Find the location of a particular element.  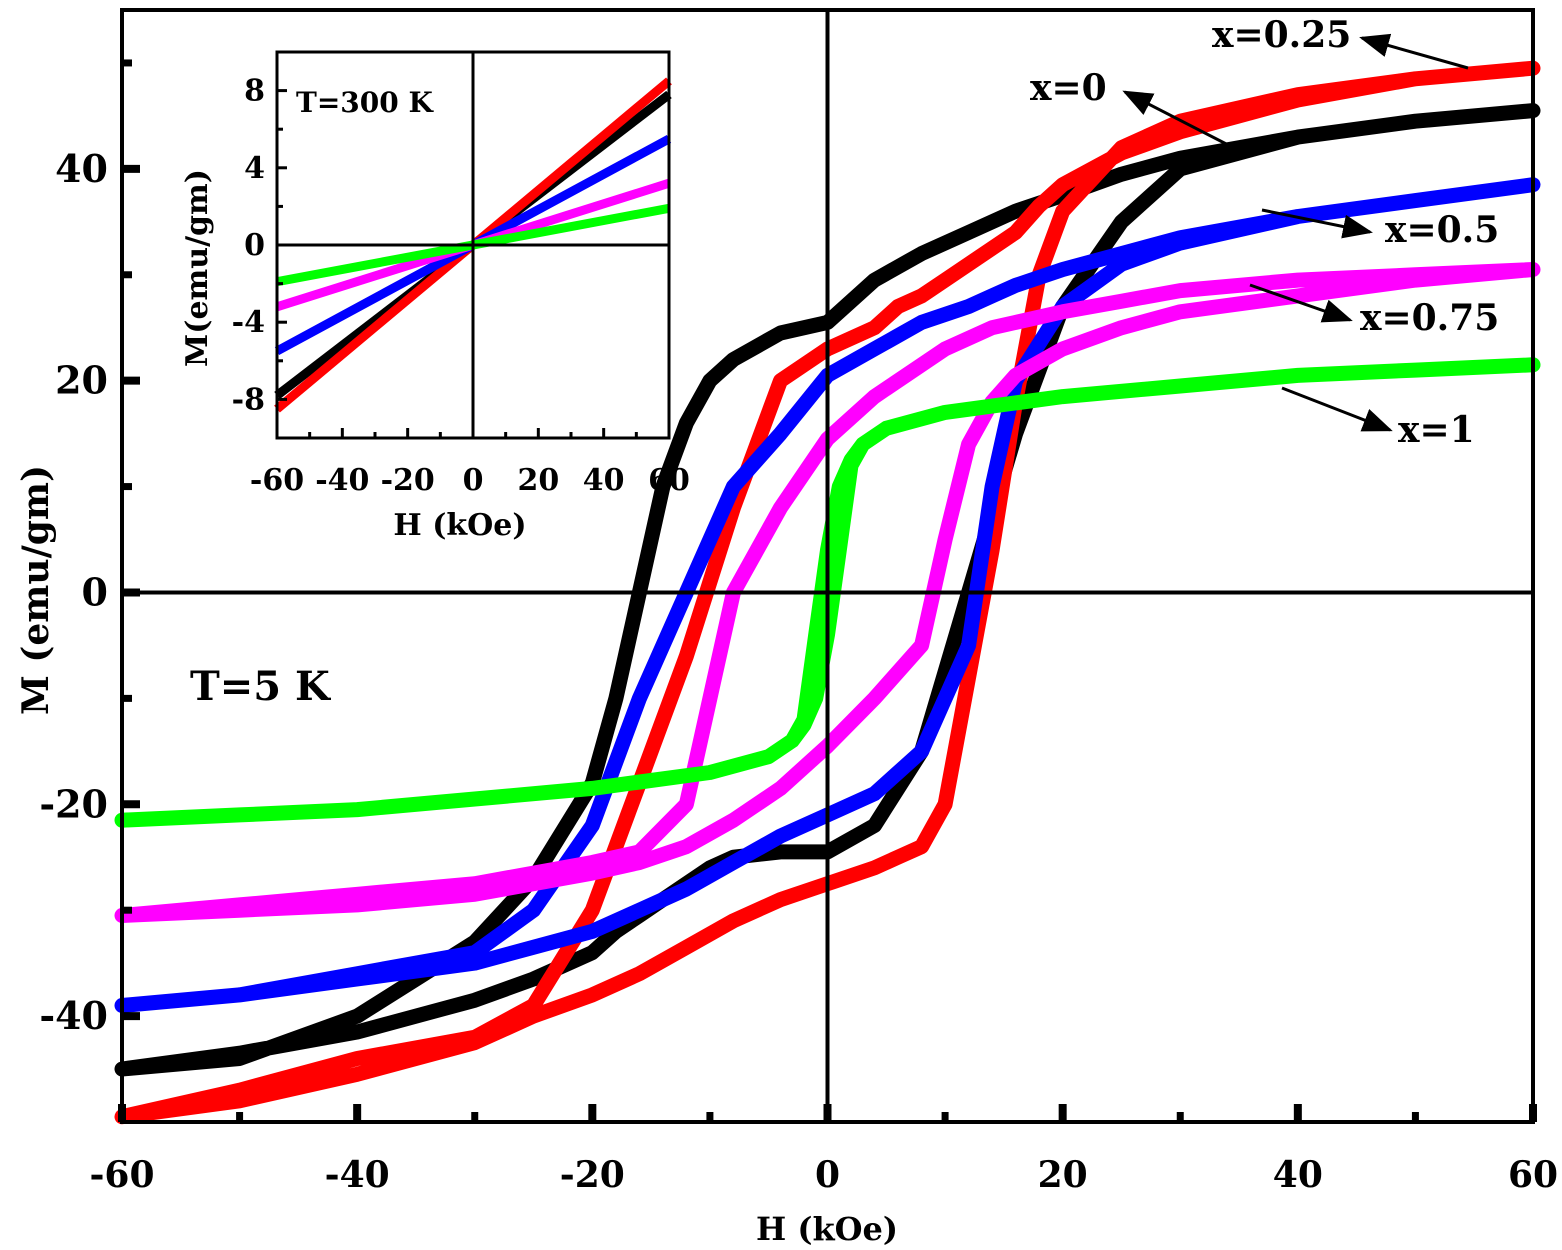

inset-y-tick-label: -8 is located at coordinates (248, 399).